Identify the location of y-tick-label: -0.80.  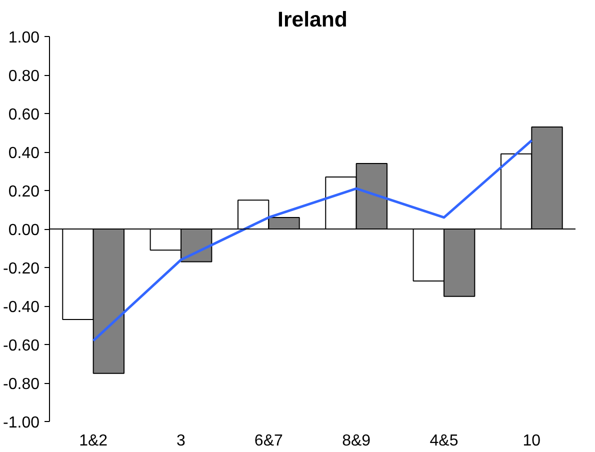
(21, 384).